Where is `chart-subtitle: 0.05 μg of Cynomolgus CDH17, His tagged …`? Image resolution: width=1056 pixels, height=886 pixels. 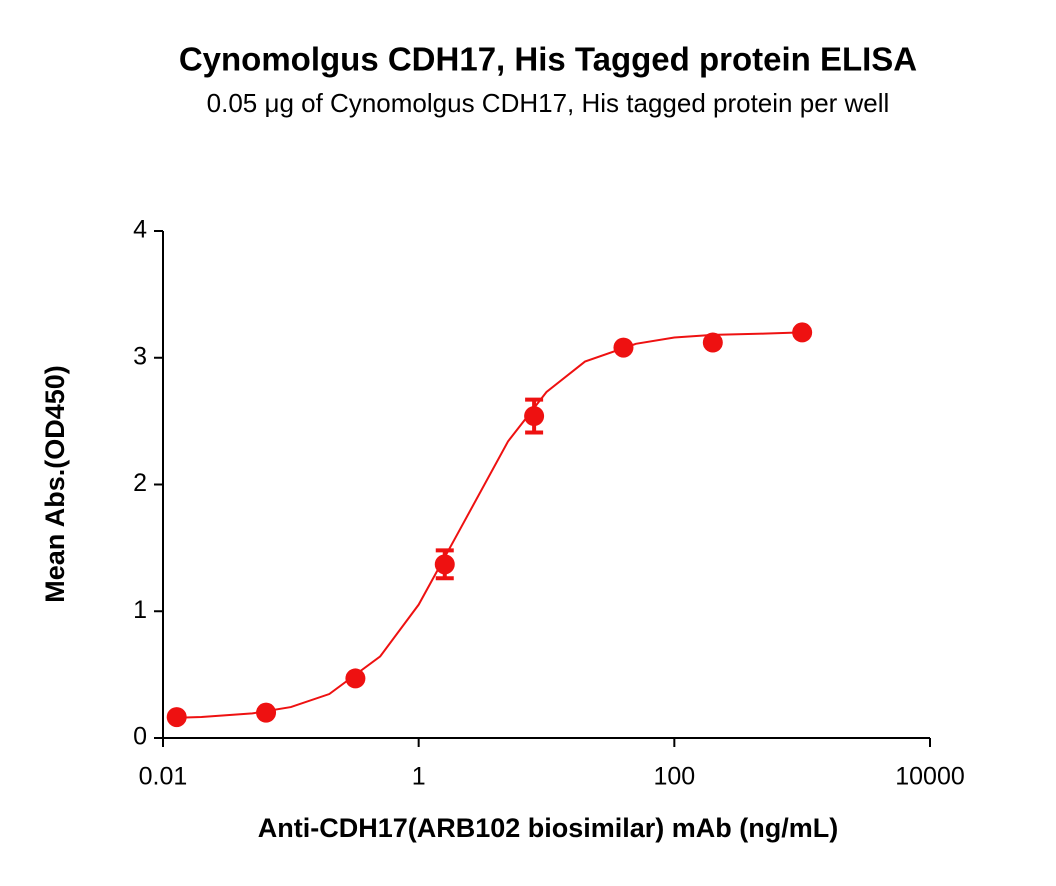
chart-subtitle: 0.05 μg of Cynomolgus CDH17, His tagged … is located at coordinates (548, 103).